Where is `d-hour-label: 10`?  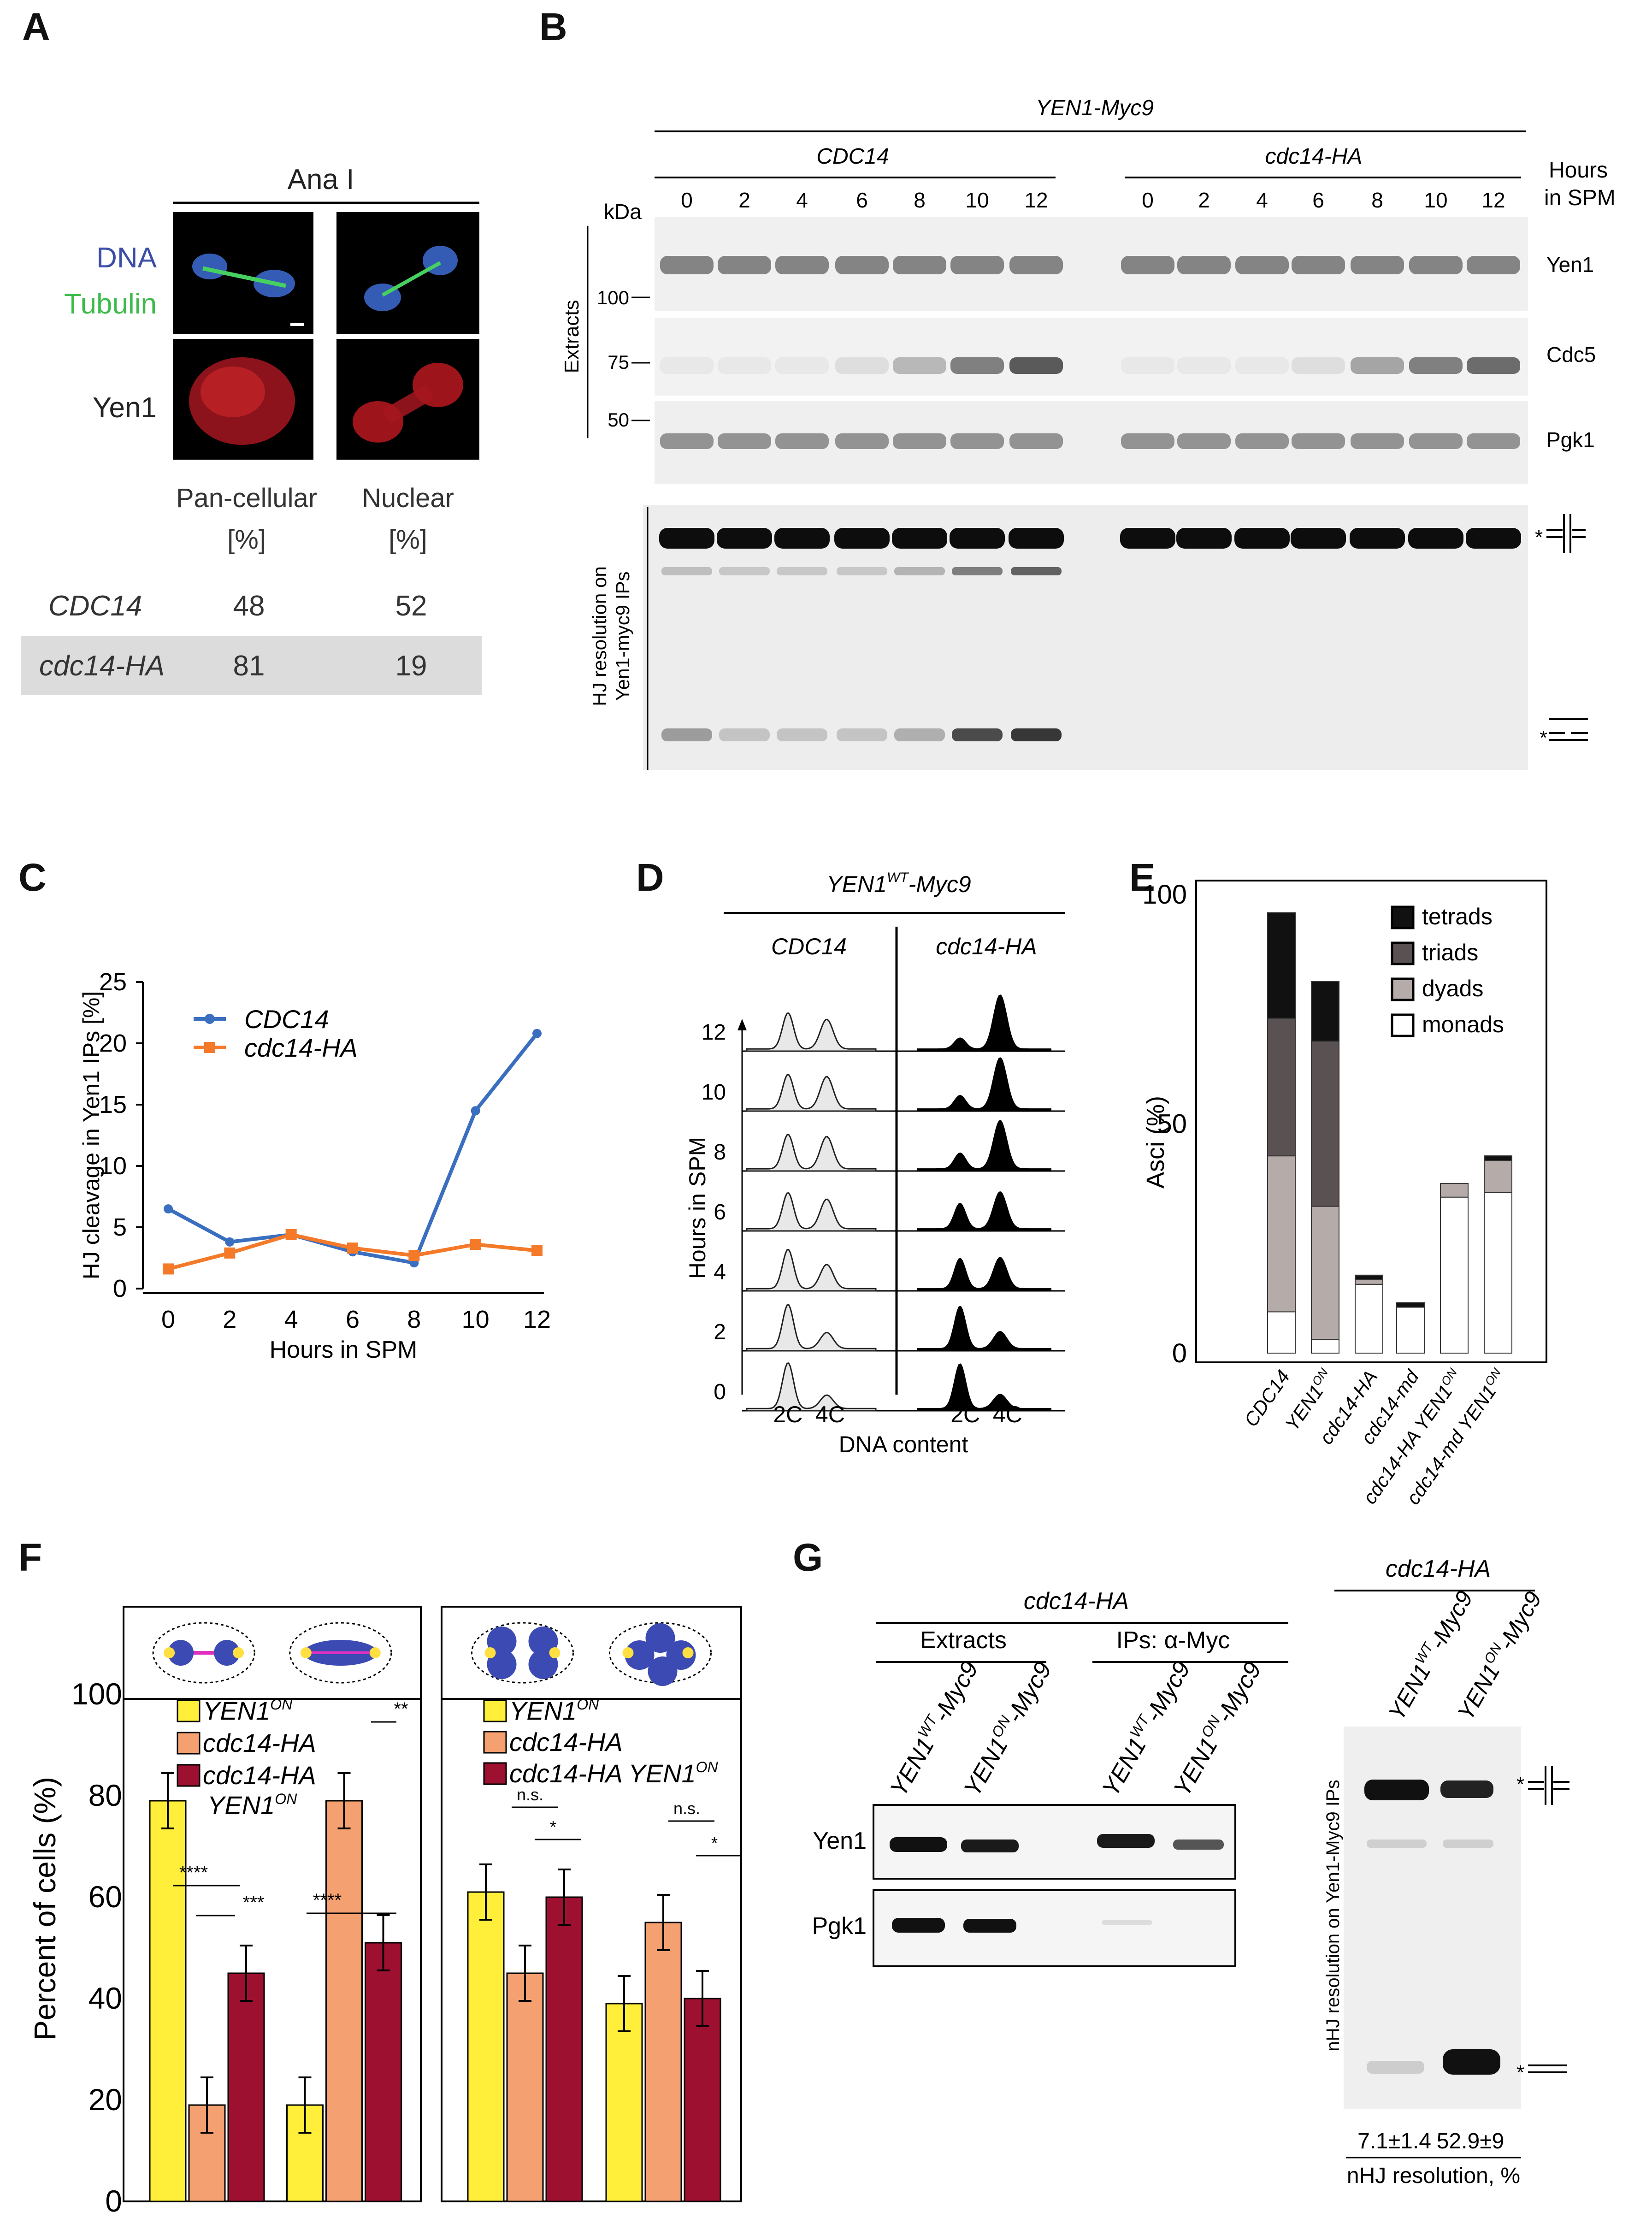
d-hour-label: 10 is located at coordinates (714, 1092).